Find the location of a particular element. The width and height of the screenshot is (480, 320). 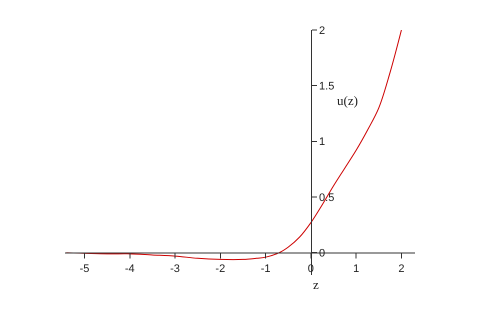

y-tick-label: 2 is located at coordinates (322, 30).